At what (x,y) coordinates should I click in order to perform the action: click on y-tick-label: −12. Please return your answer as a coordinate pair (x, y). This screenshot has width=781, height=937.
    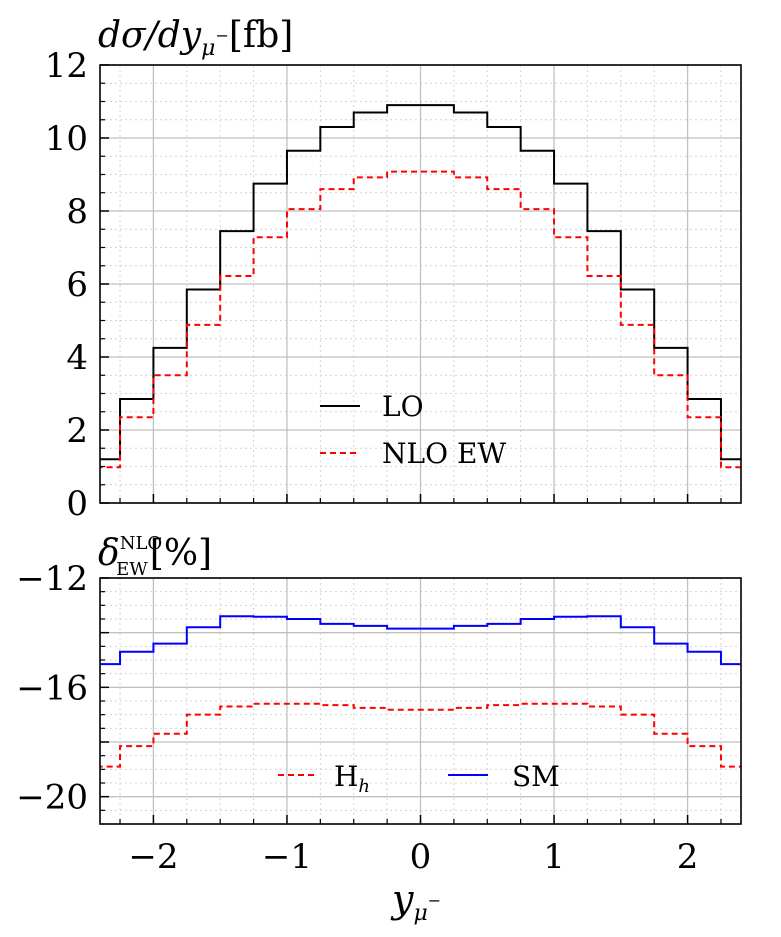
    Looking at the image, I should click on (52, 579).